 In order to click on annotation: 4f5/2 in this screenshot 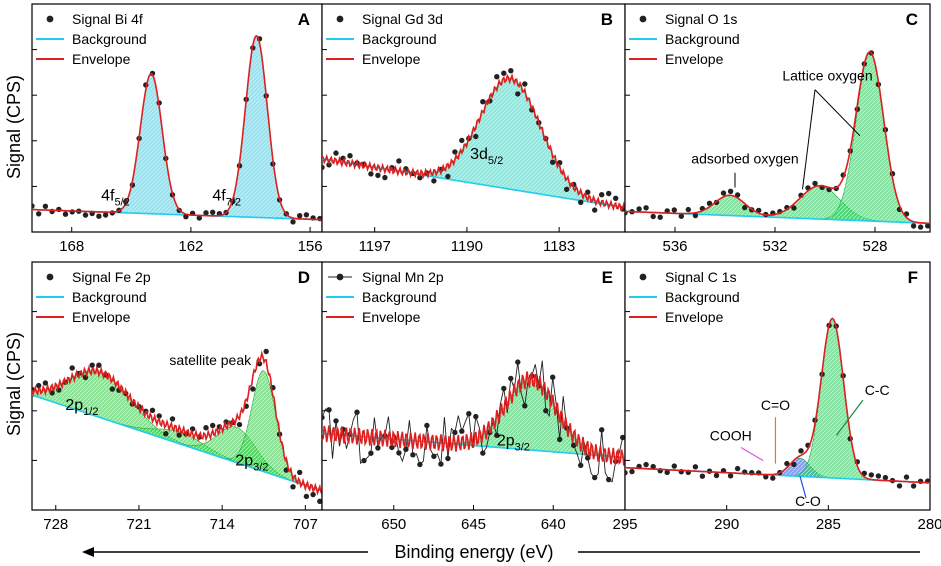, I will do `click(115, 197)`.